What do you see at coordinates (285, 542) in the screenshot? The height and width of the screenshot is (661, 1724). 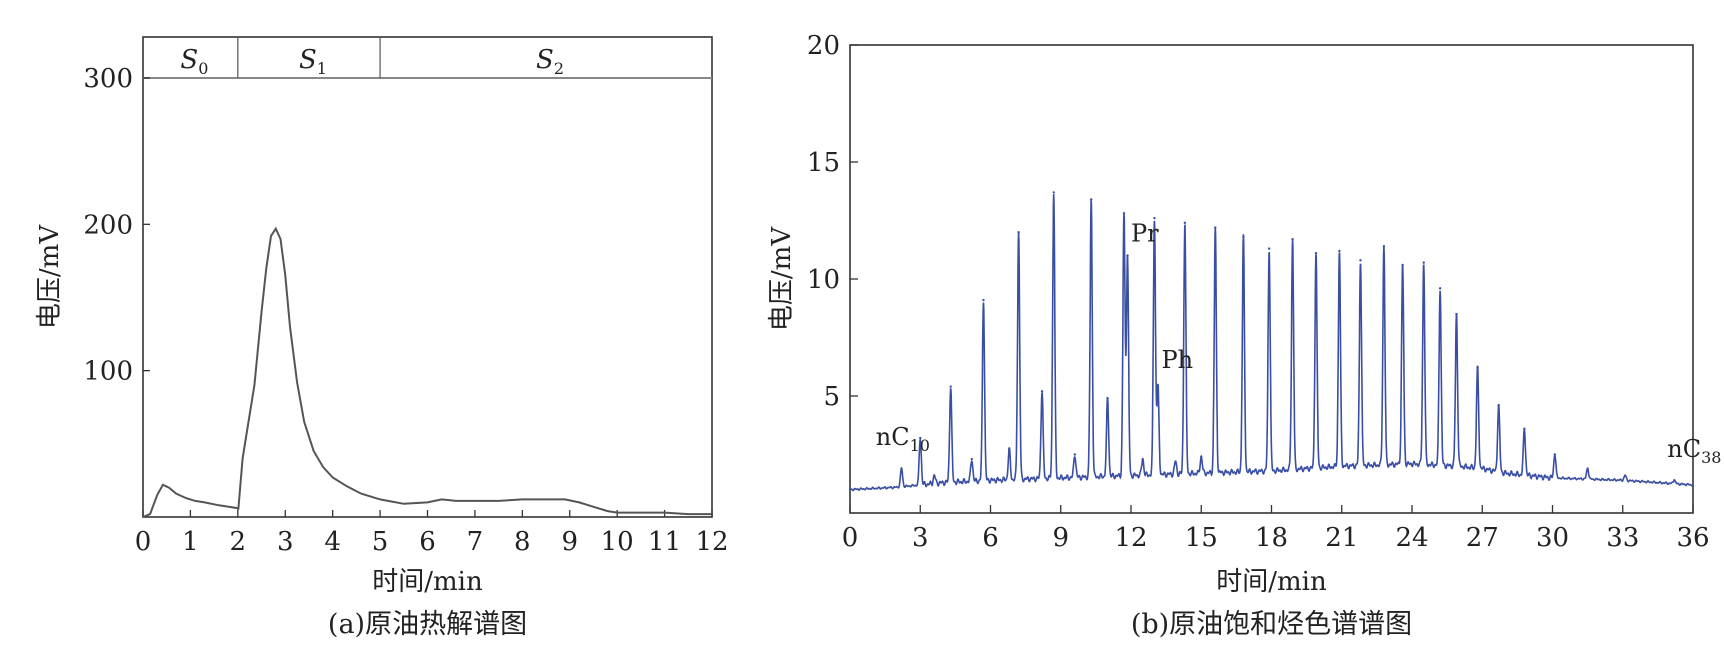 I see `chart-a-xtick-label: 3` at bounding box center [285, 542].